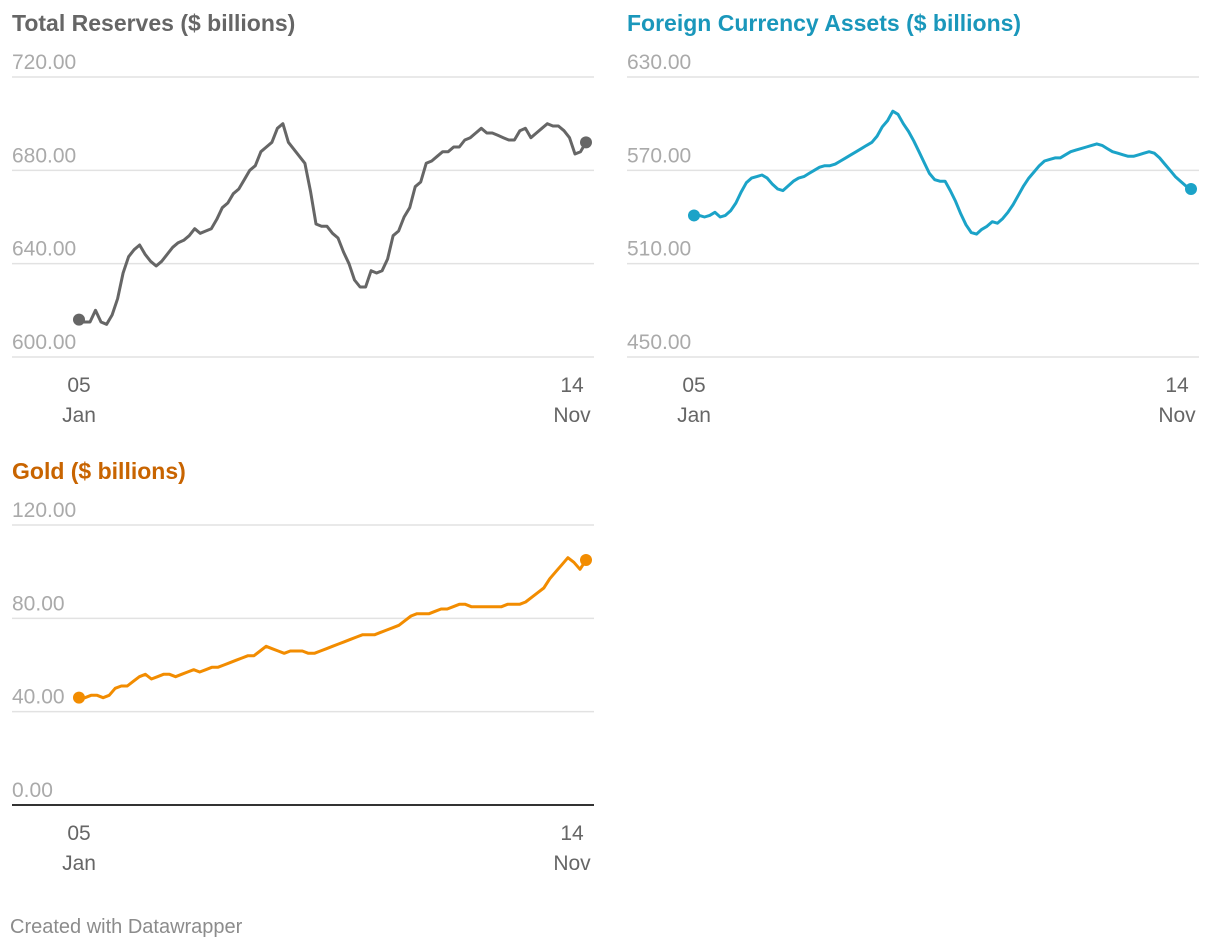  I want to click on y-tick-label: 570.00, so click(659, 155).